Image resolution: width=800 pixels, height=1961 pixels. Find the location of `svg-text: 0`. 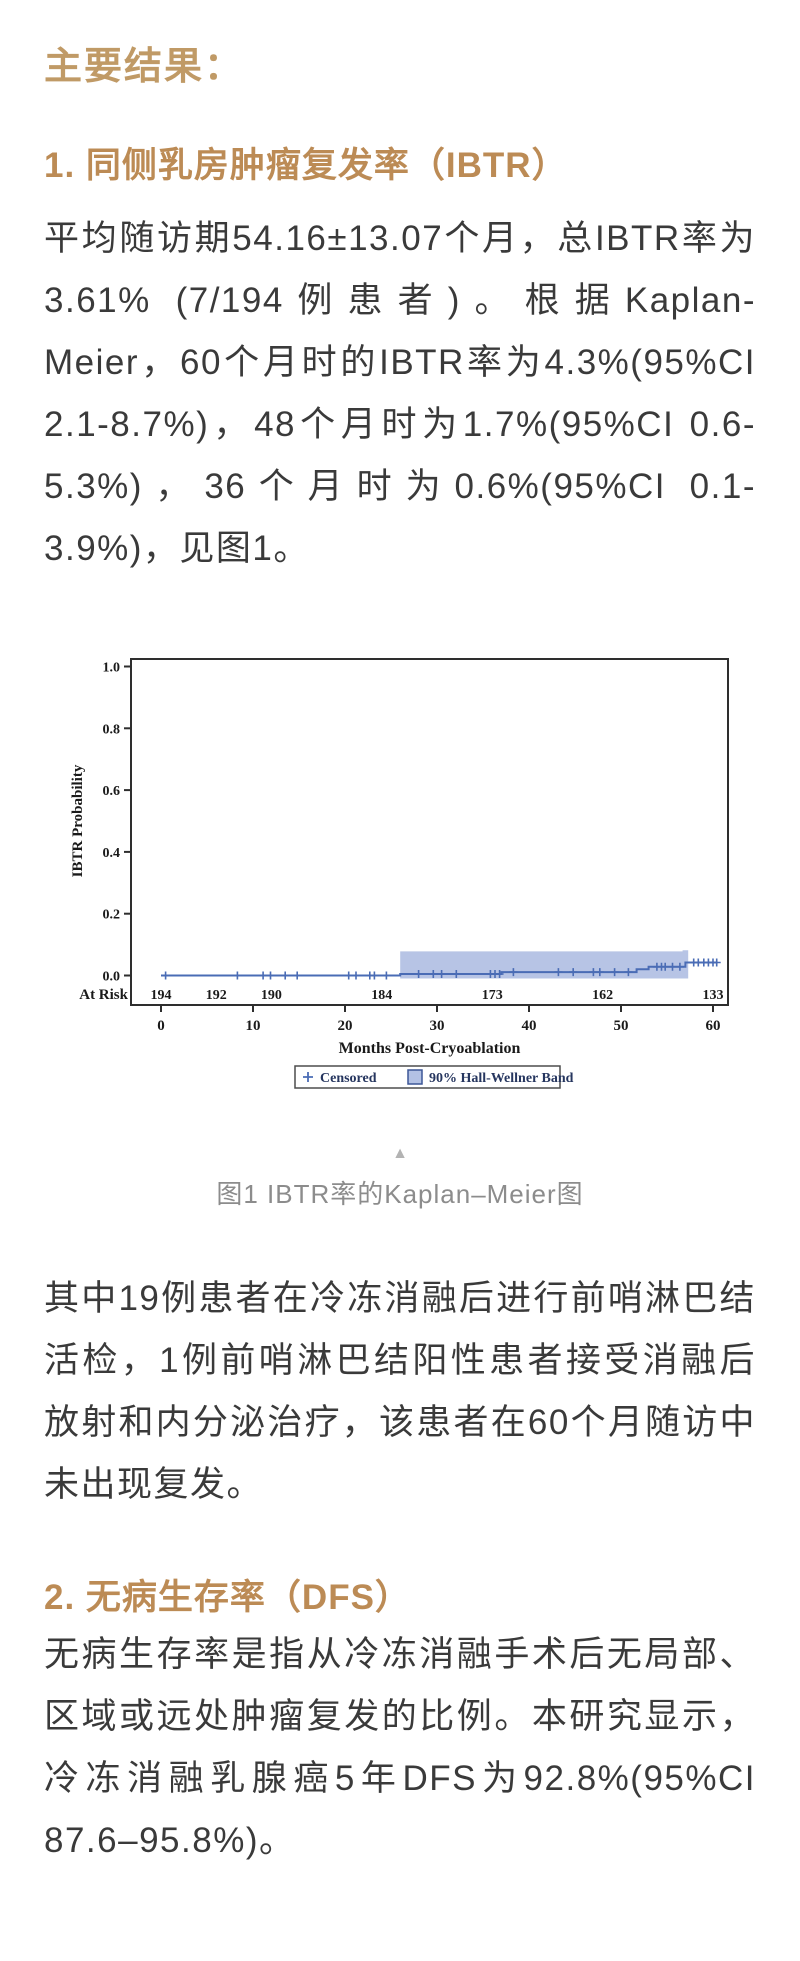

svg-text: 0 is located at coordinates (161, 1026).